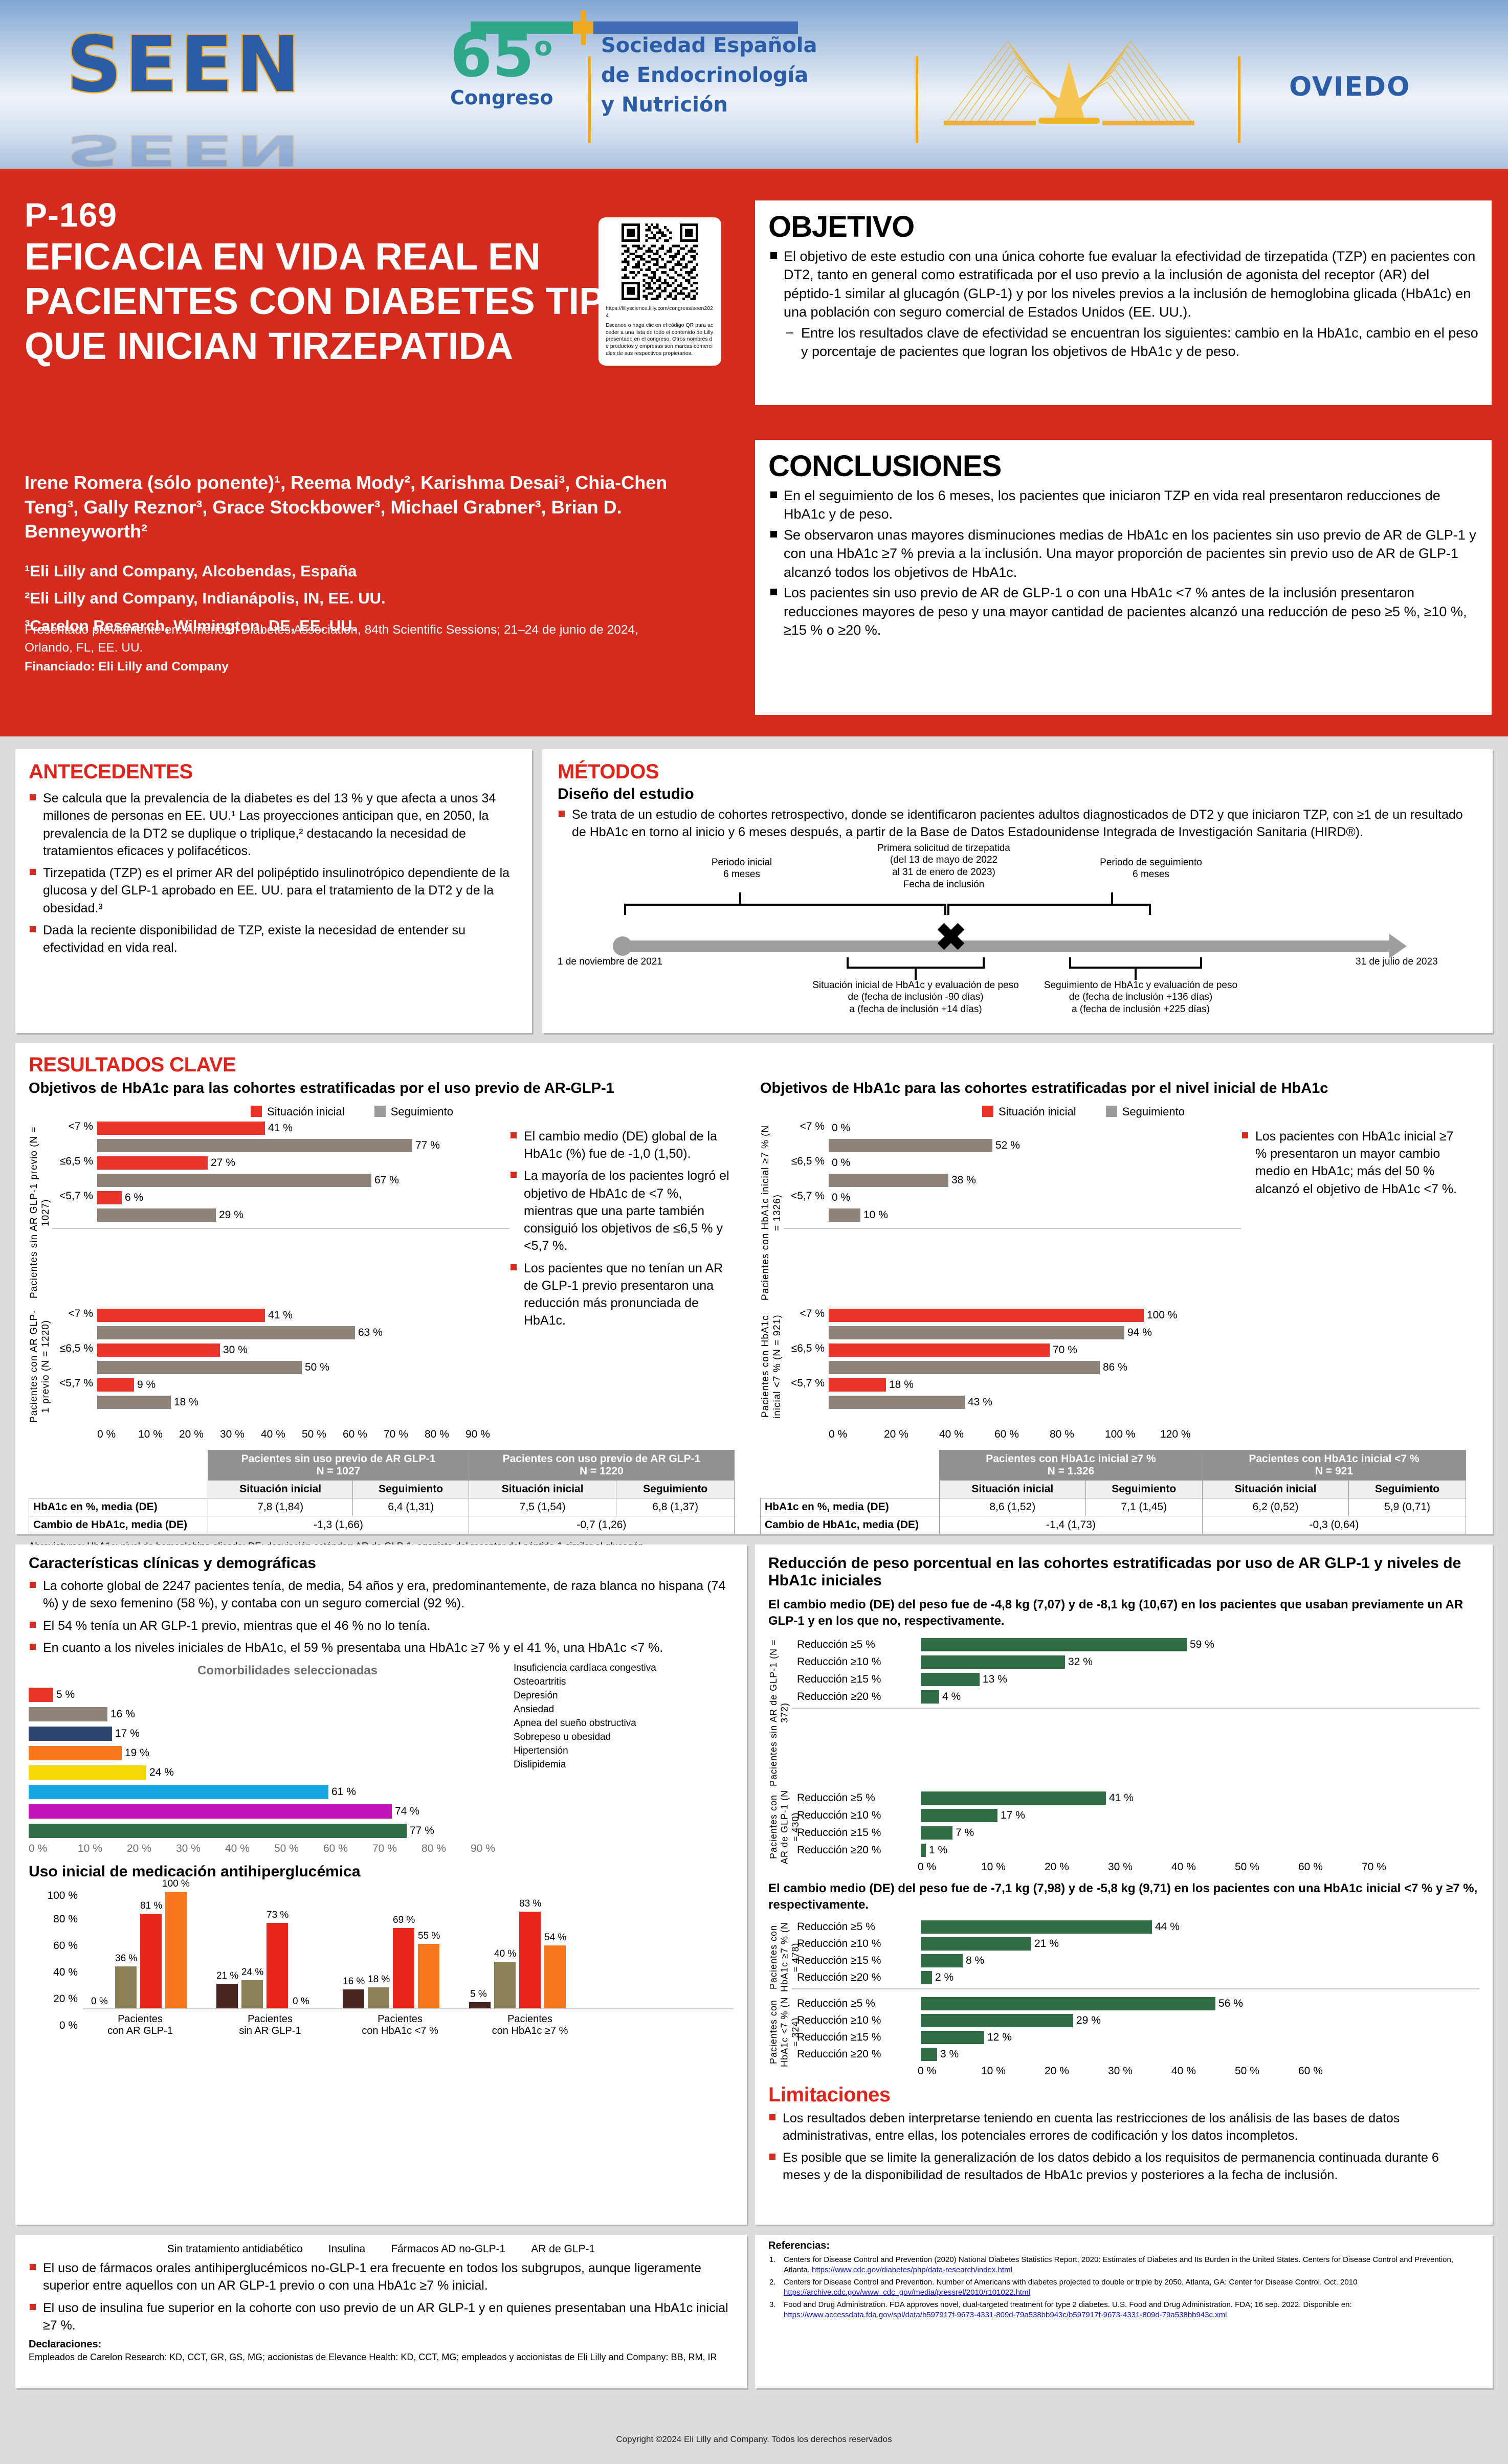 The image size is (1508, 2464). I want to click on cat-label: <7 %, so click(80, 1313).